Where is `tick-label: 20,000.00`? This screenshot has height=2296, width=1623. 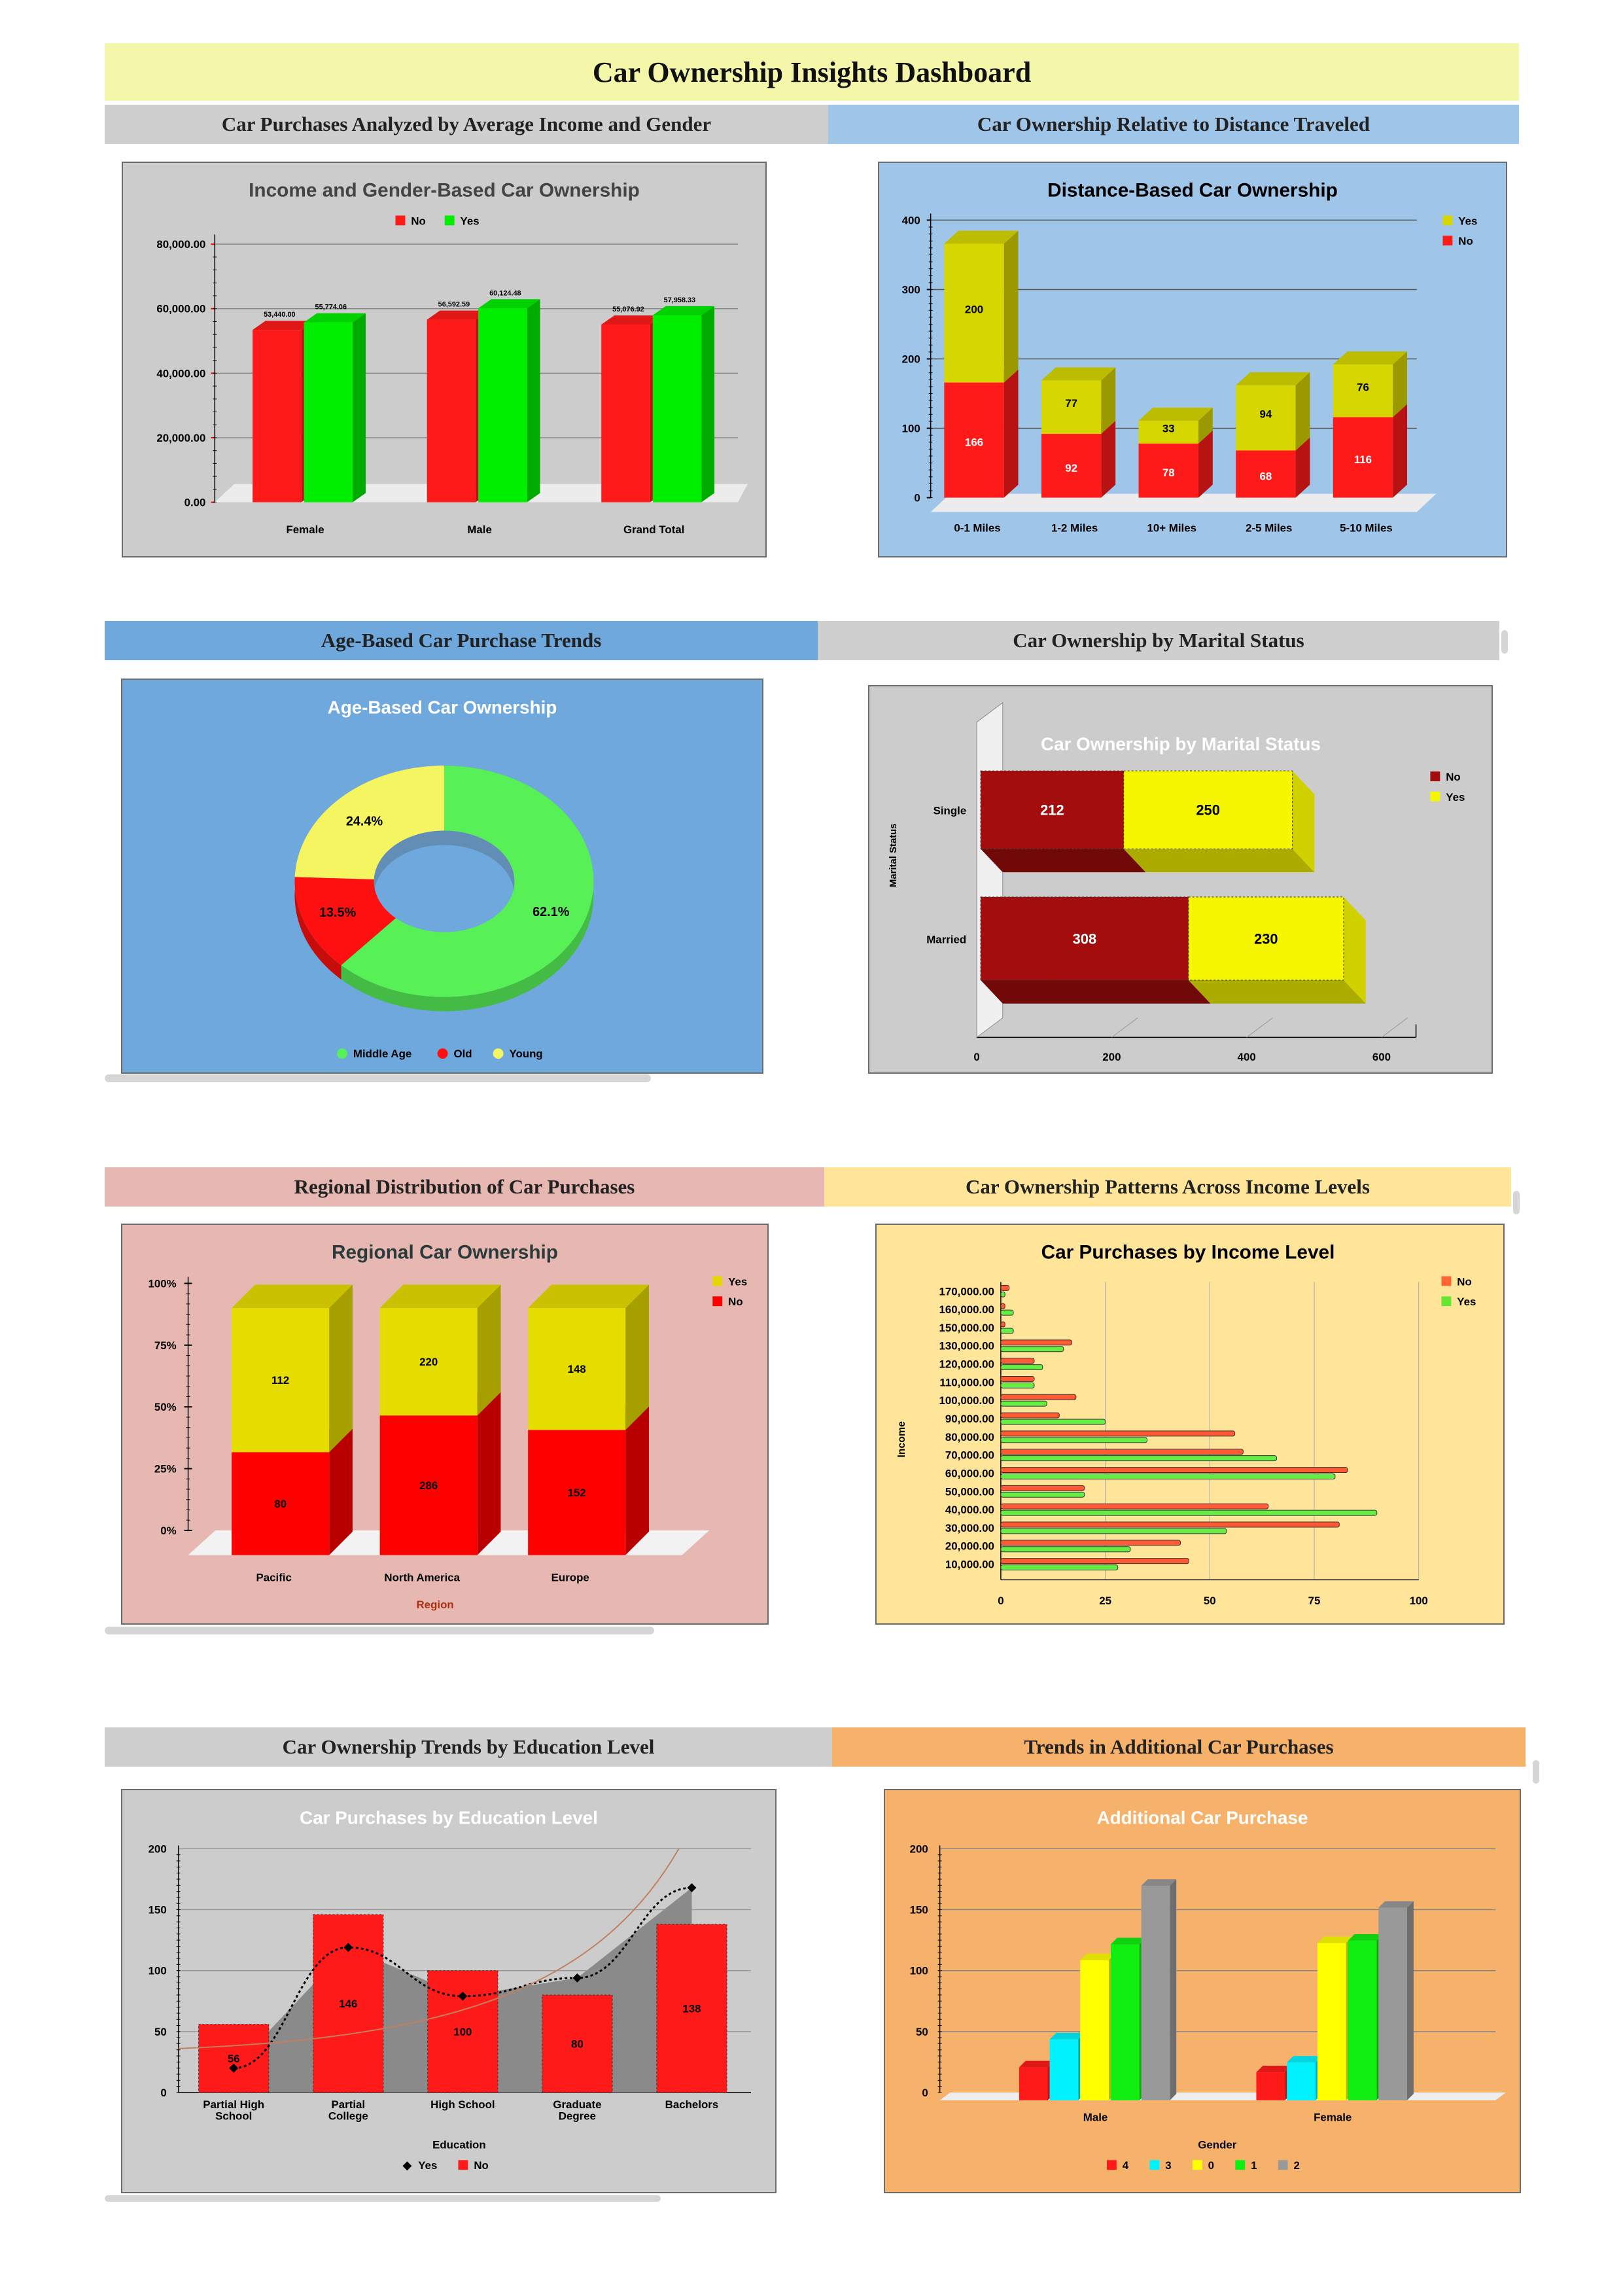
tick-label: 20,000.00 is located at coordinates (181, 438).